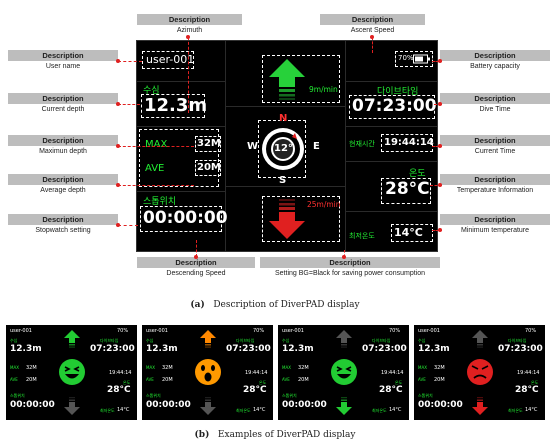 The image size is (550, 447). Describe the element at coordinates (188, 75) in the screenshot. I see `connector-azimuth` at that location.